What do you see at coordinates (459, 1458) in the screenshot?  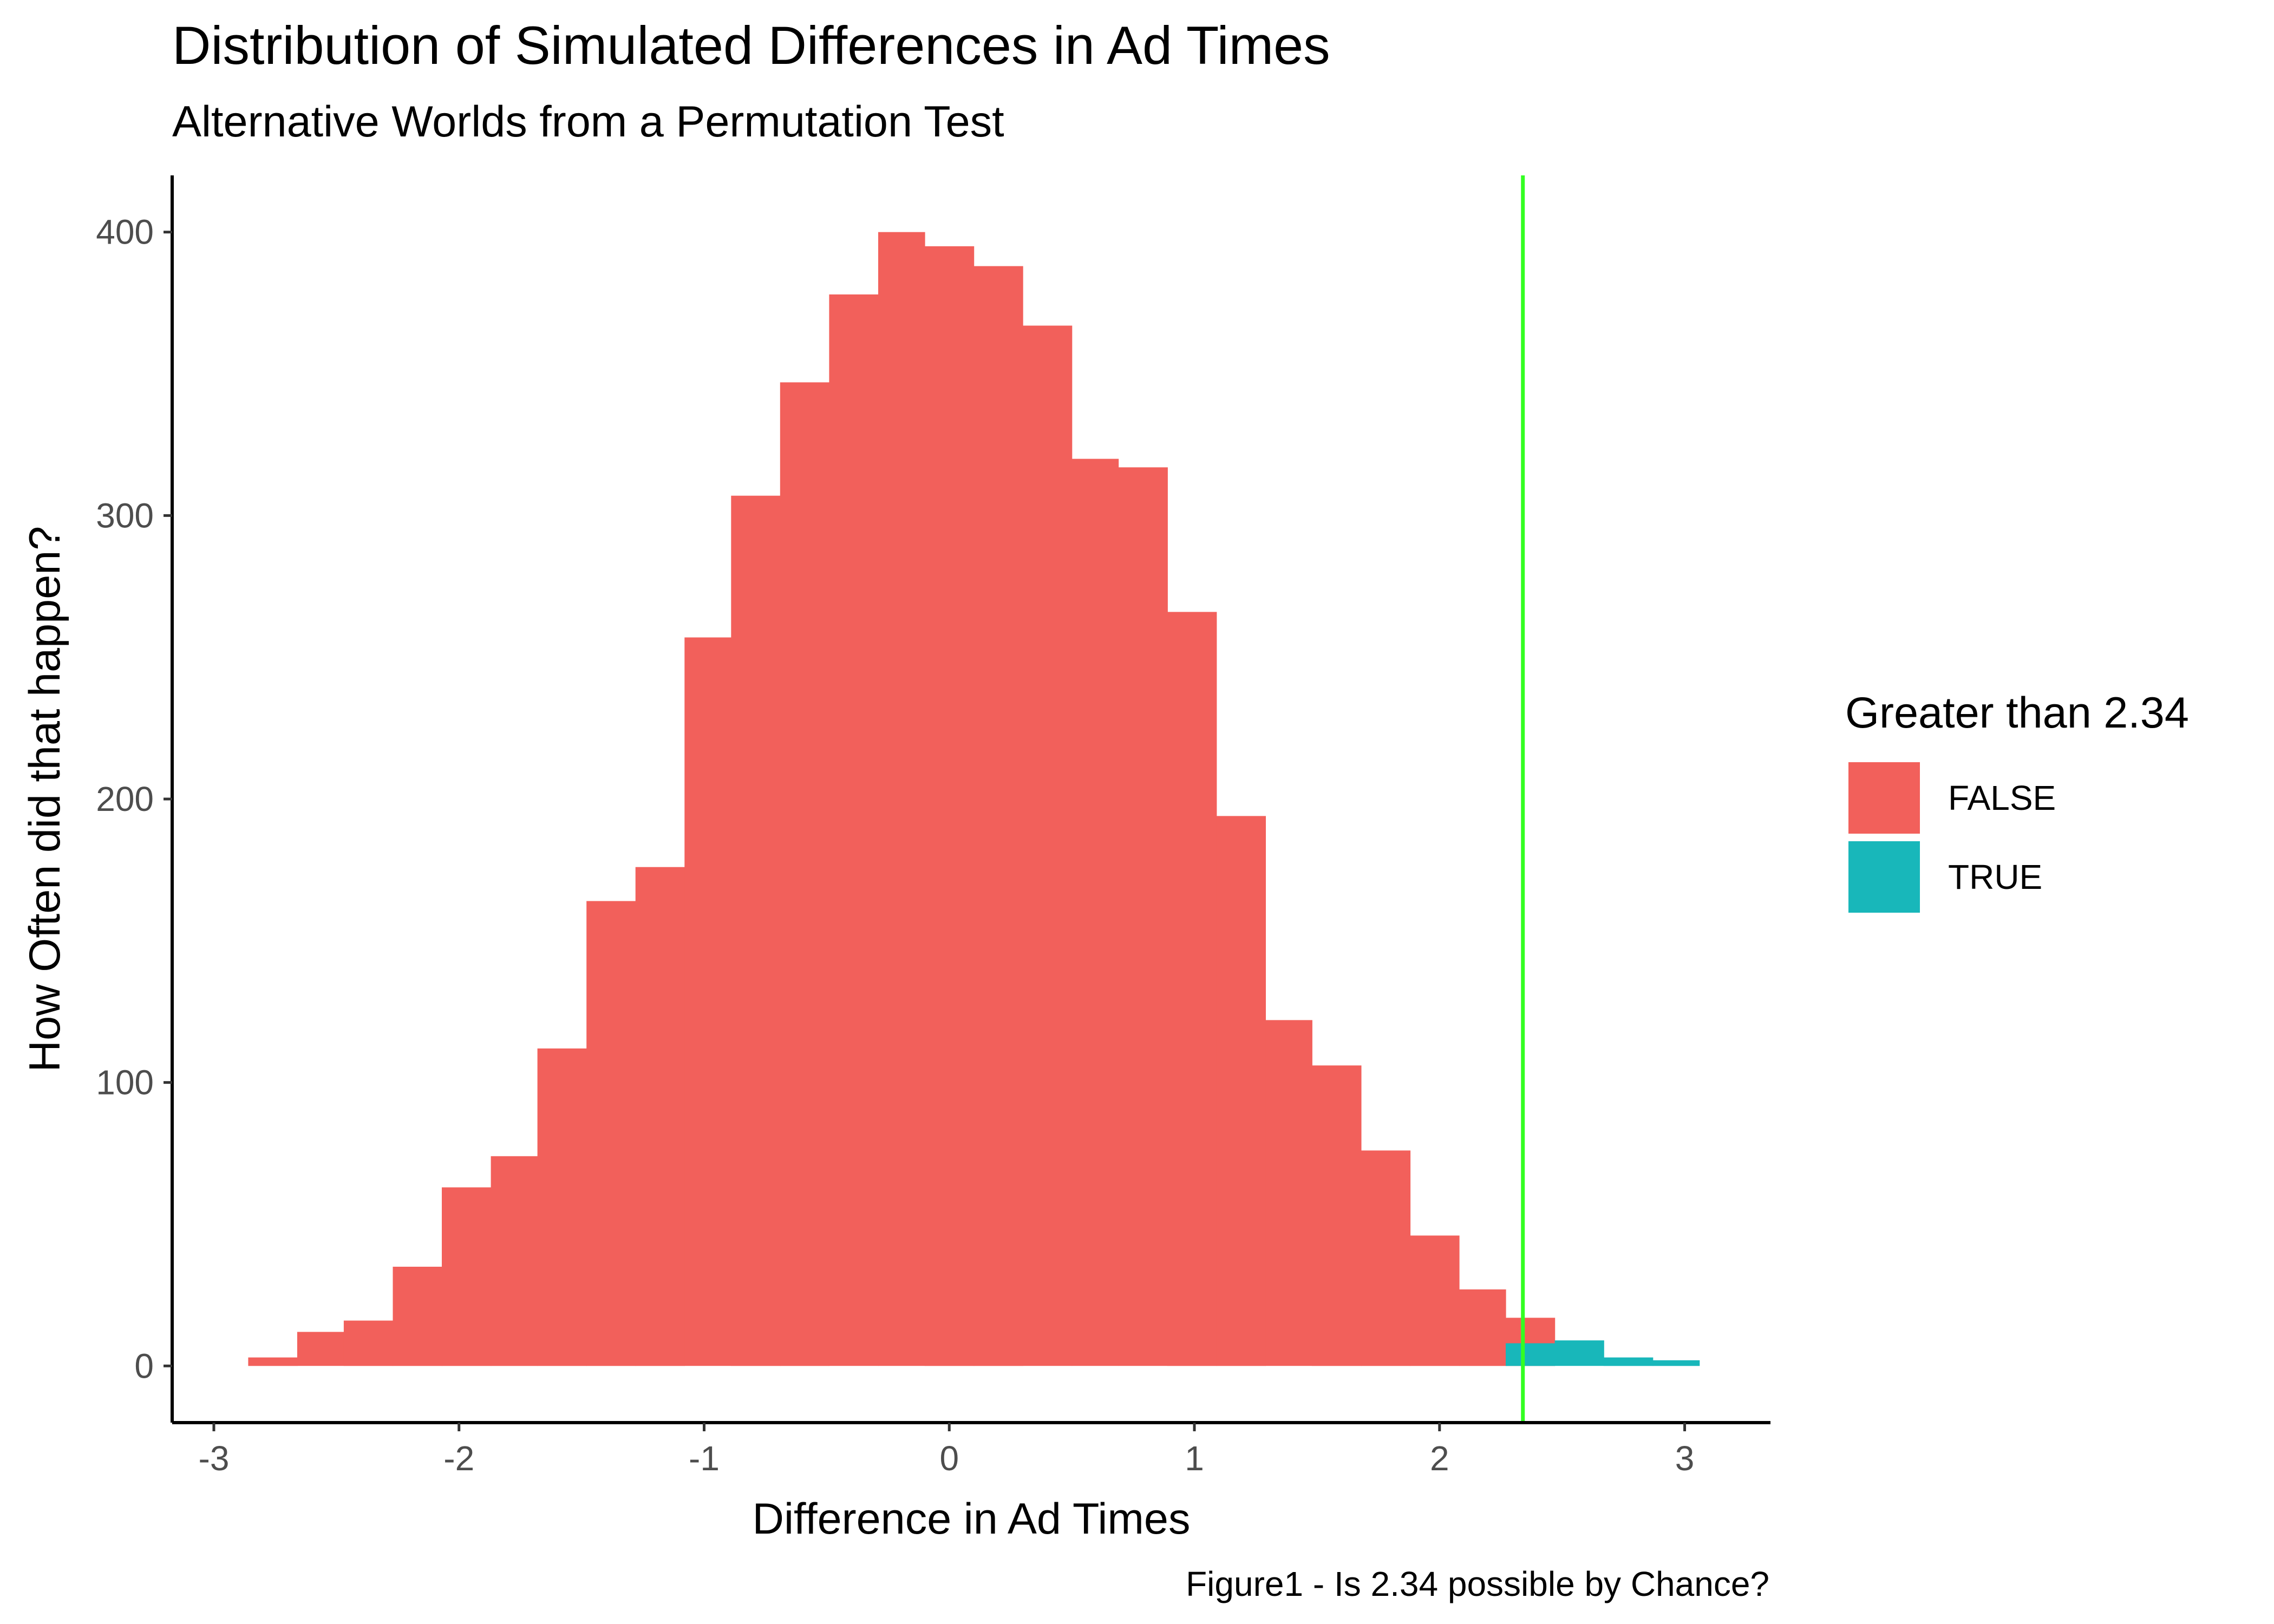 I see `x-tick-label: -2` at bounding box center [459, 1458].